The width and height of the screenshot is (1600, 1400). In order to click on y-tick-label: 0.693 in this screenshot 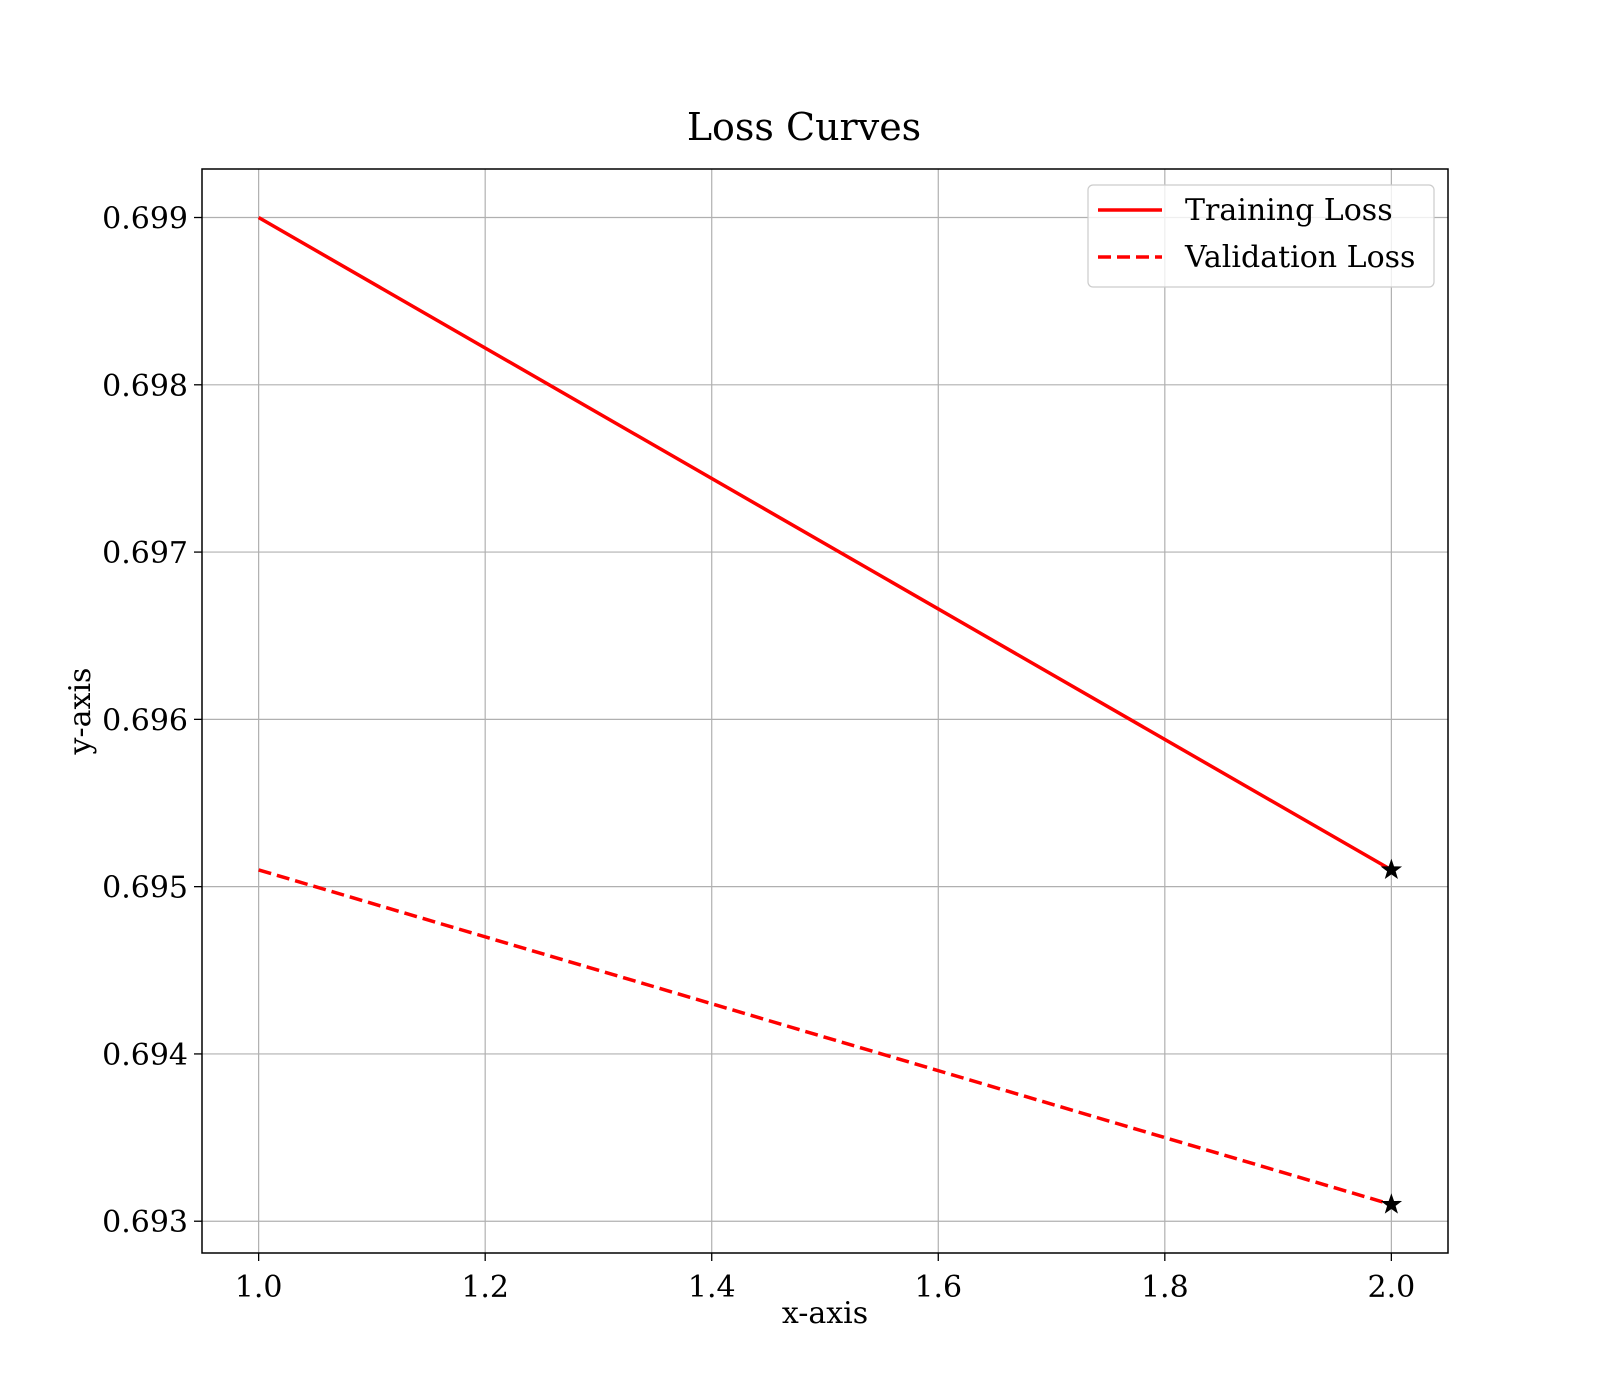, I will do `click(145, 1222)`.